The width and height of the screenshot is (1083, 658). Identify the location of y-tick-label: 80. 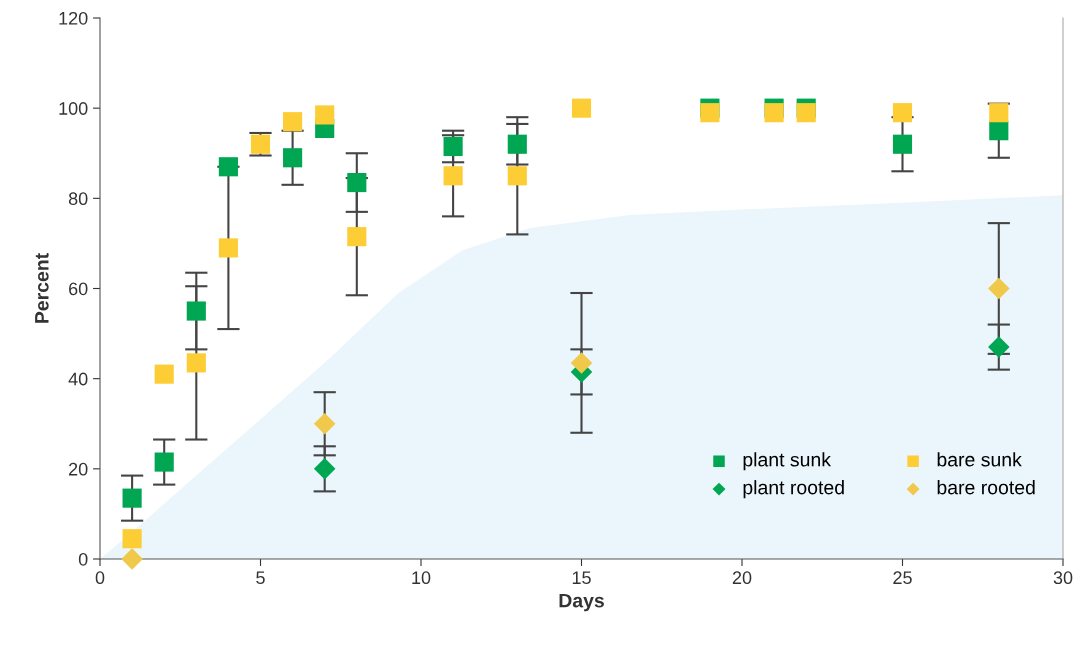
(78, 199).